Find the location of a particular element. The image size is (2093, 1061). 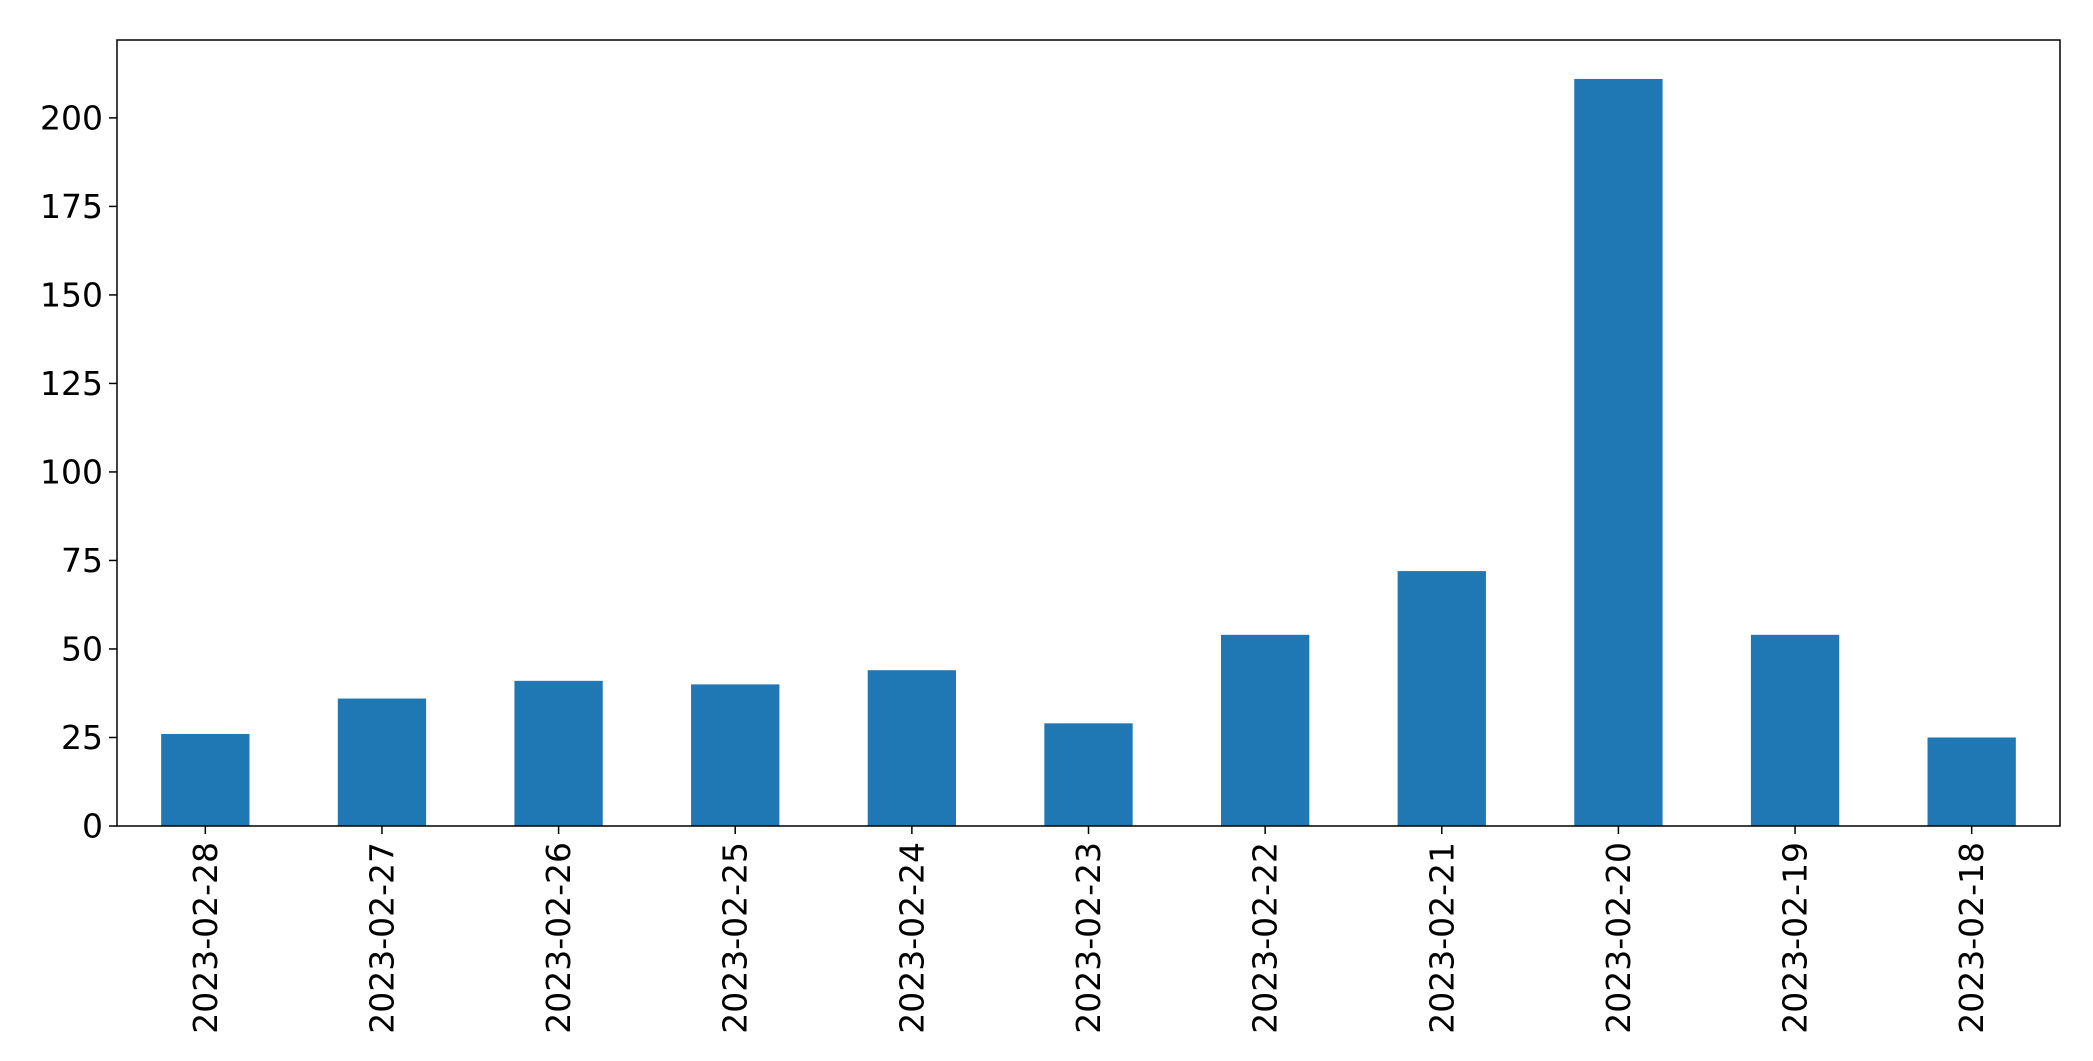

y-tick-label: 200 is located at coordinates (71, 117).